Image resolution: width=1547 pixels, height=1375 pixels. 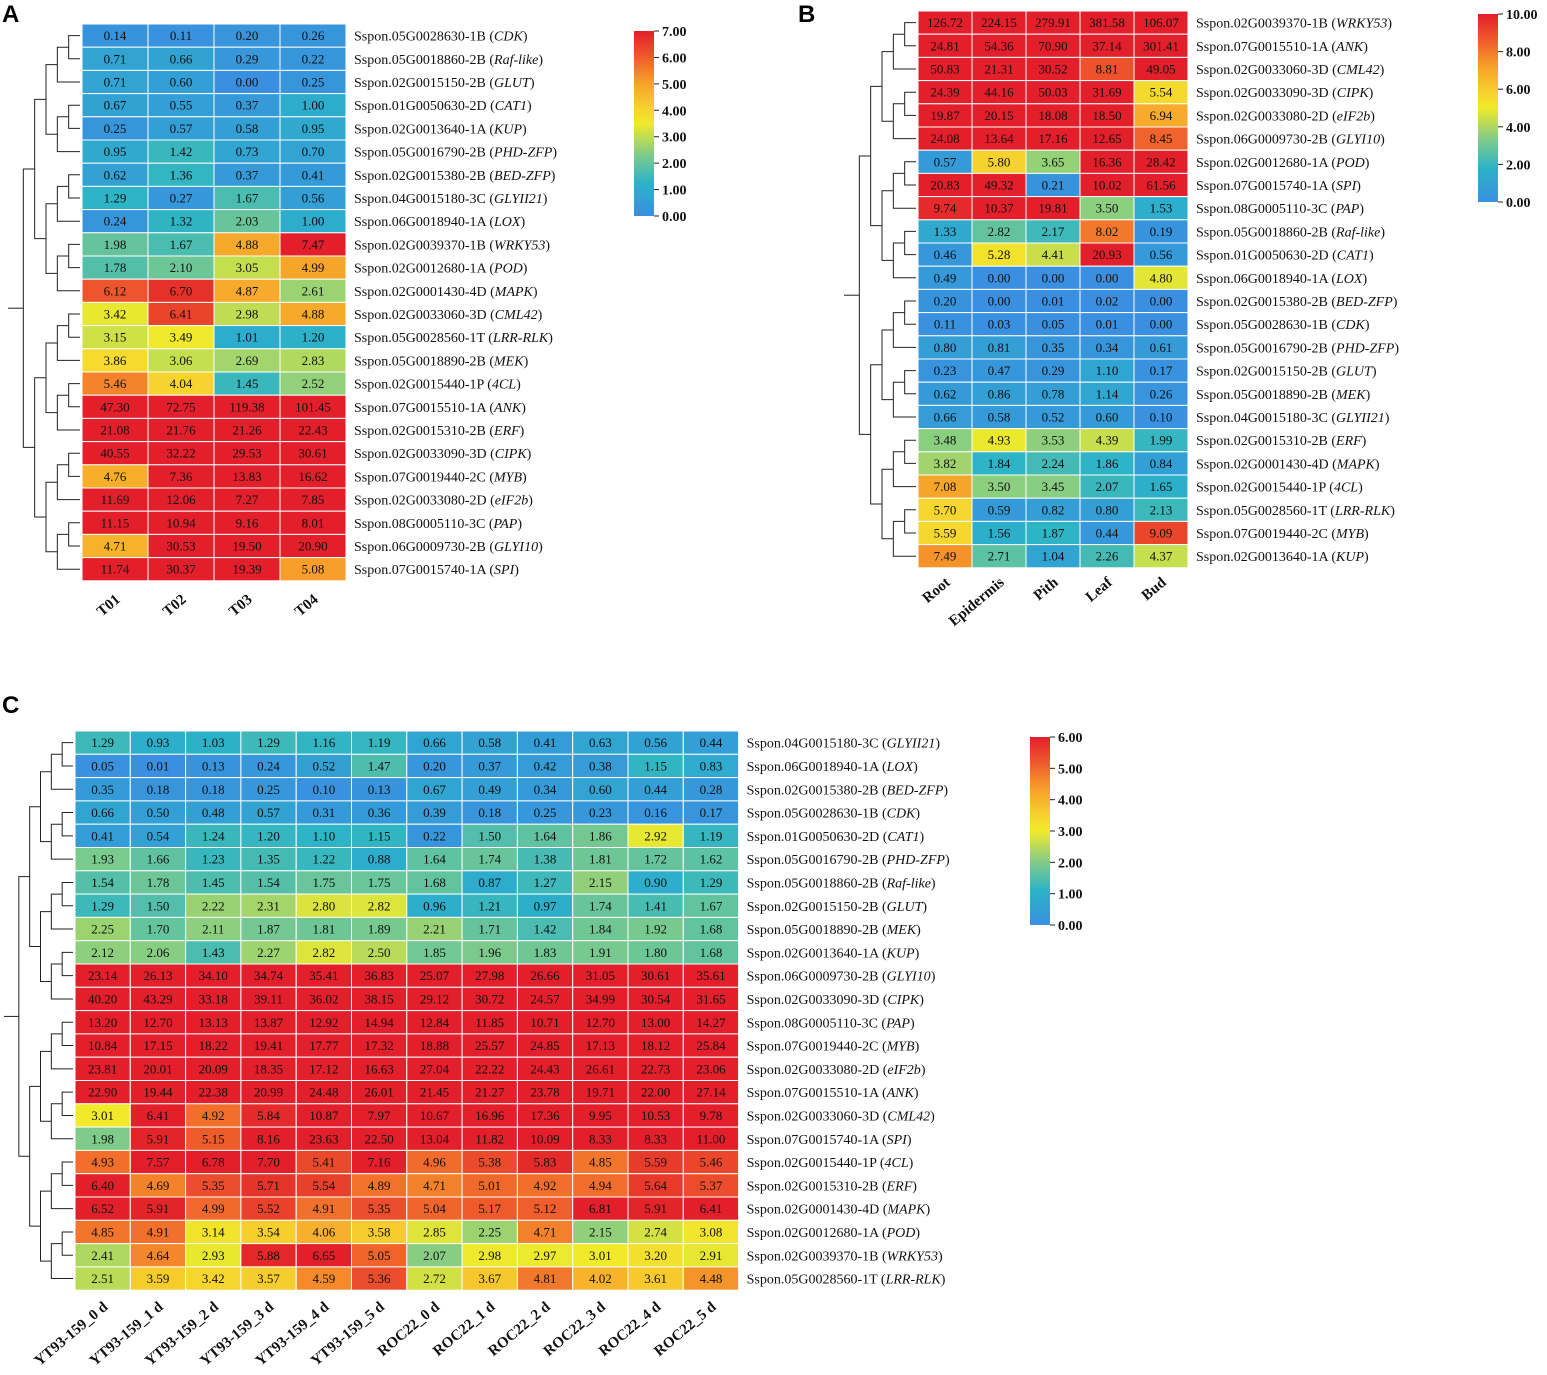 I want to click on cell-value: 2.15, so click(x=600, y=882).